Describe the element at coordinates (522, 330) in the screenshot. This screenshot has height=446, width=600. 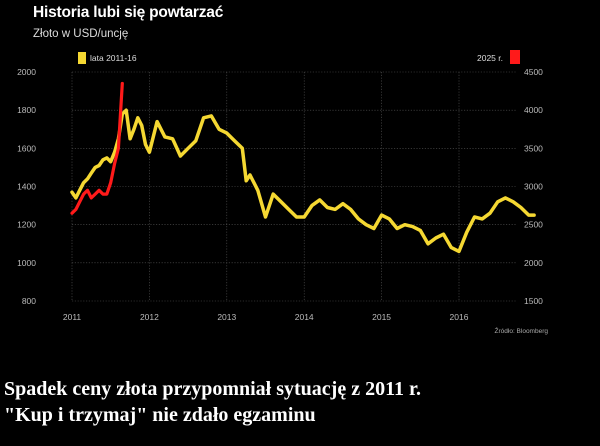
I see `source-note: Źródło: Bloomberg` at that location.